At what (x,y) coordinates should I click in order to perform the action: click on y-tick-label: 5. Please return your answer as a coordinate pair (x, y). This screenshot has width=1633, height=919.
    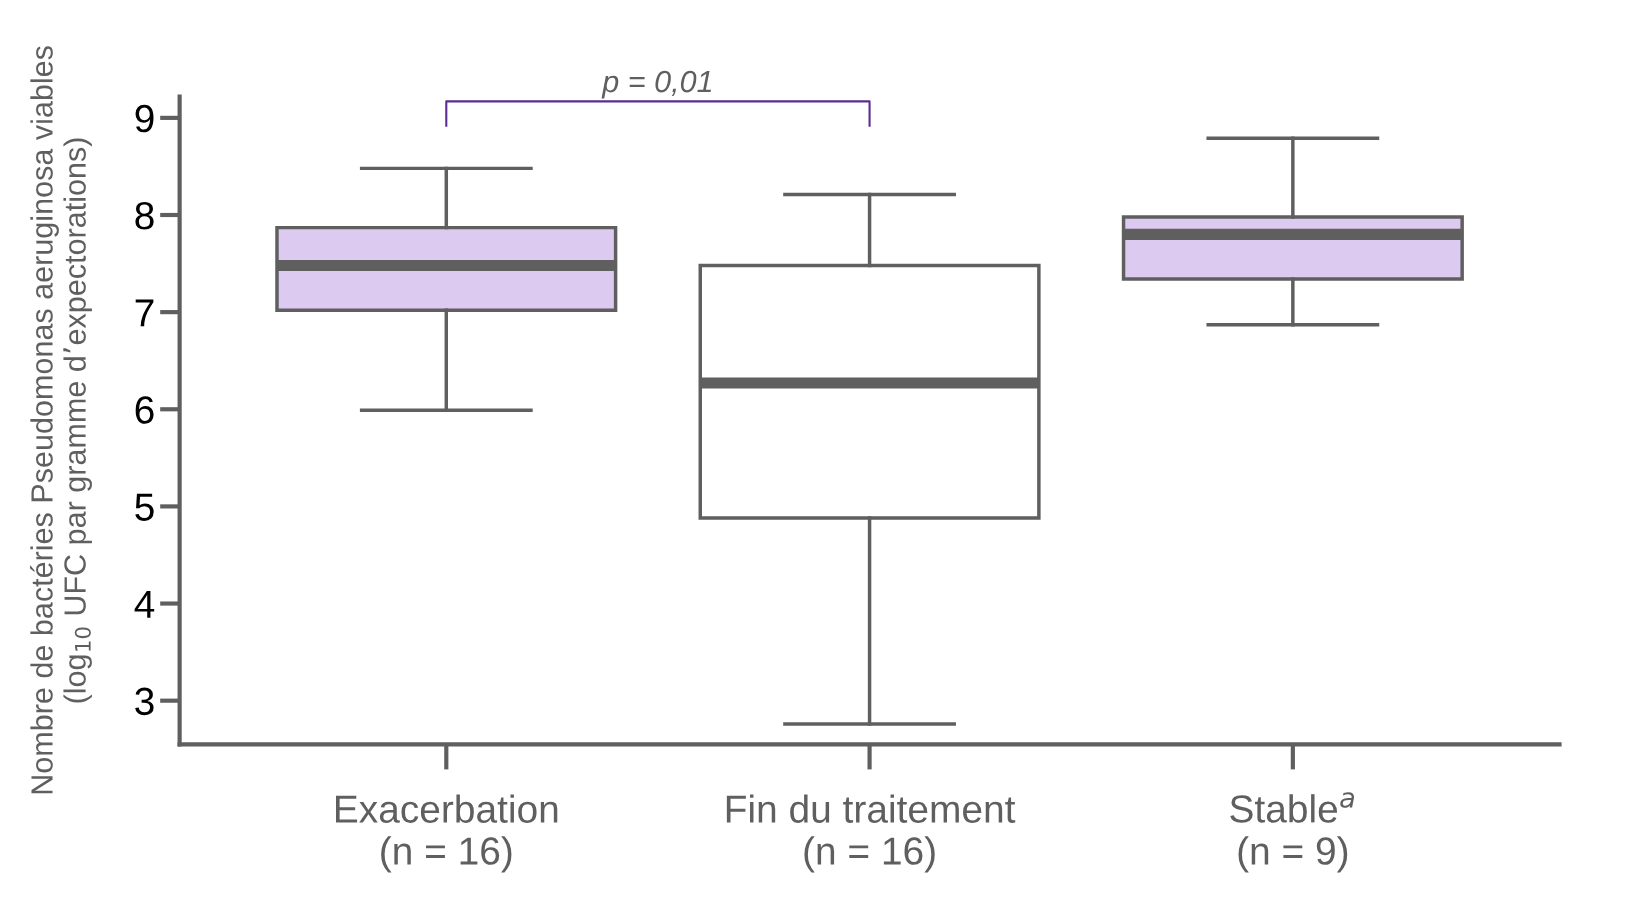
    Looking at the image, I should click on (144, 507).